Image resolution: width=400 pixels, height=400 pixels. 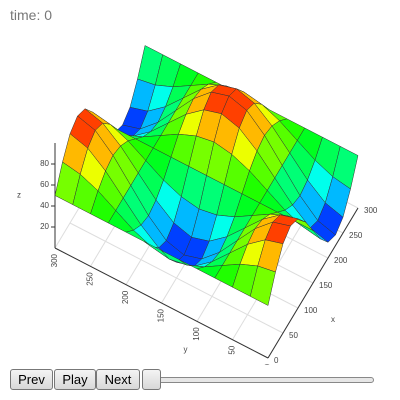 I want to click on x-tick-label: 0, so click(x=276, y=360).